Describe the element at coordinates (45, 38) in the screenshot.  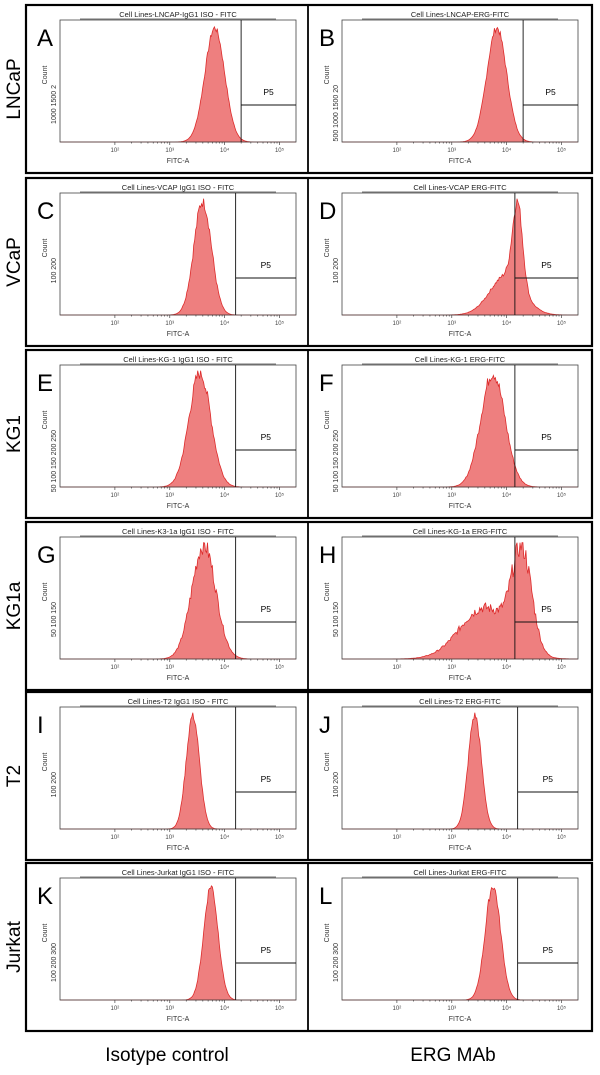
I see `panel-letter: A` at that location.